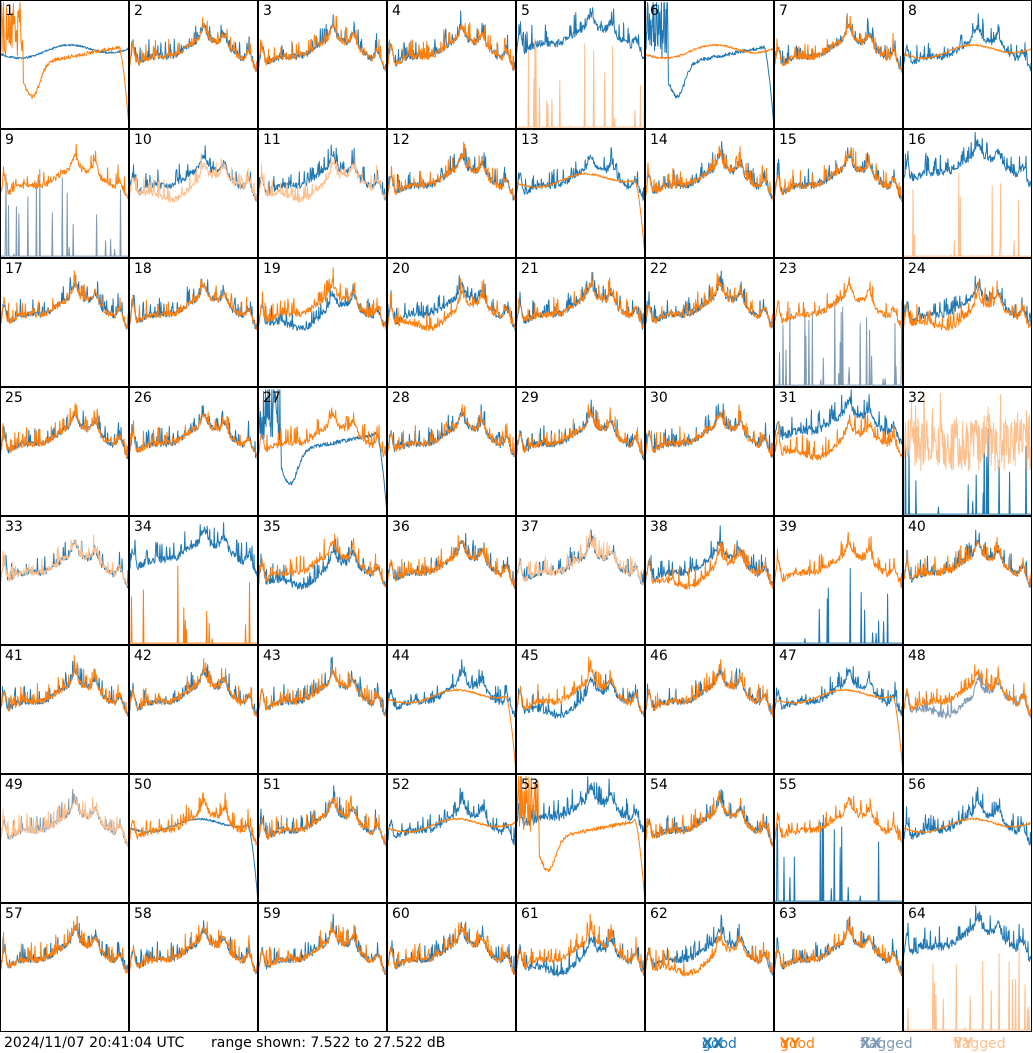 The image size is (1033, 1053). Describe the element at coordinates (580, 451) in the screenshot. I see `spectrum-panel-29: 29` at that location.